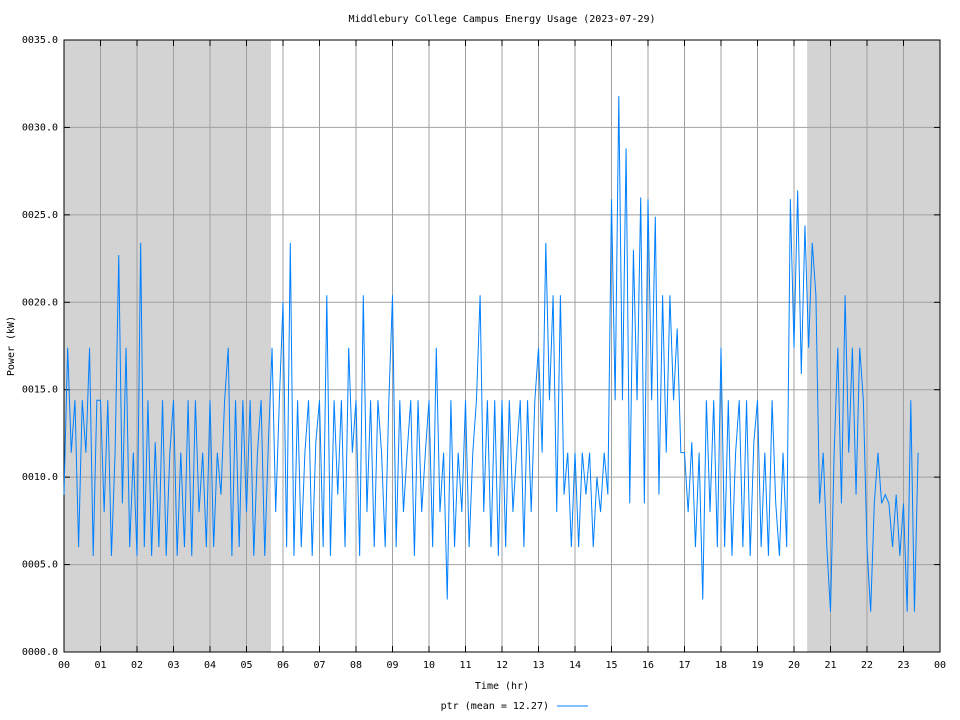 This screenshot has width=960, height=720. Describe the element at coordinates (392, 665) in the screenshot. I see `x-tick-label: 09` at that location.